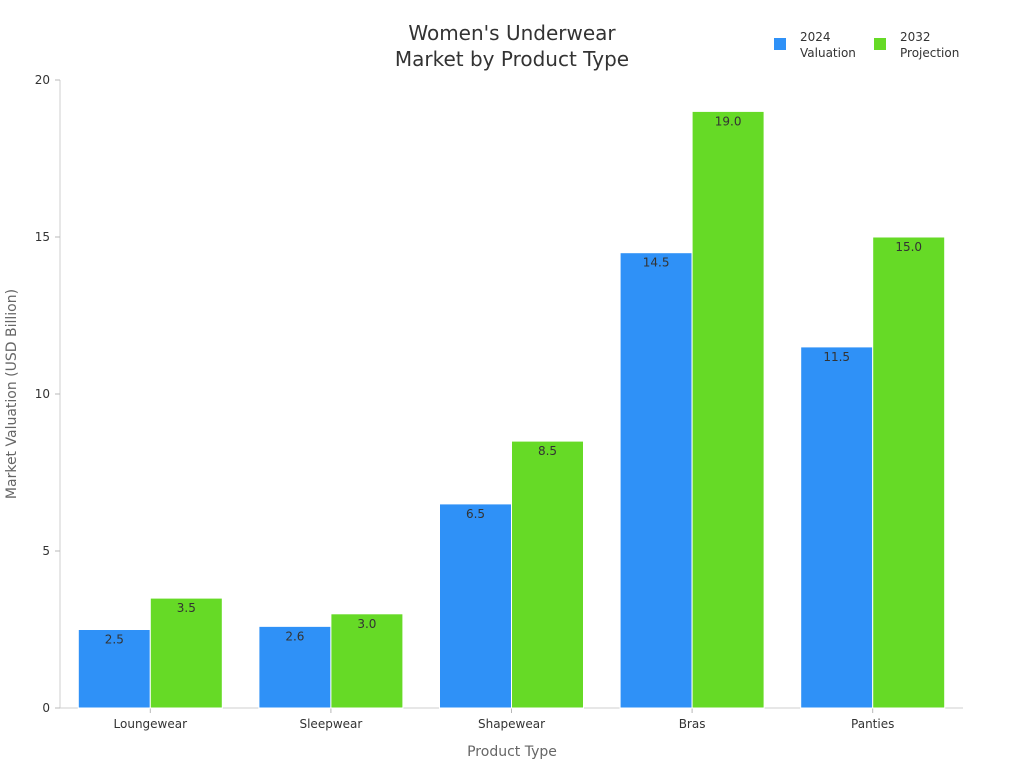 Image resolution: width=1024 pixels, height=768 pixels. Describe the element at coordinates (367, 661) in the screenshot. I see `bar-sleepwear-2032` at that location.